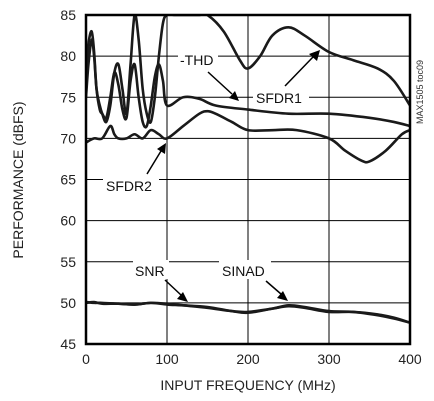 This screenshot has height=401, width=434. I want to click on y-tick-label: 85, so click(68, 15).